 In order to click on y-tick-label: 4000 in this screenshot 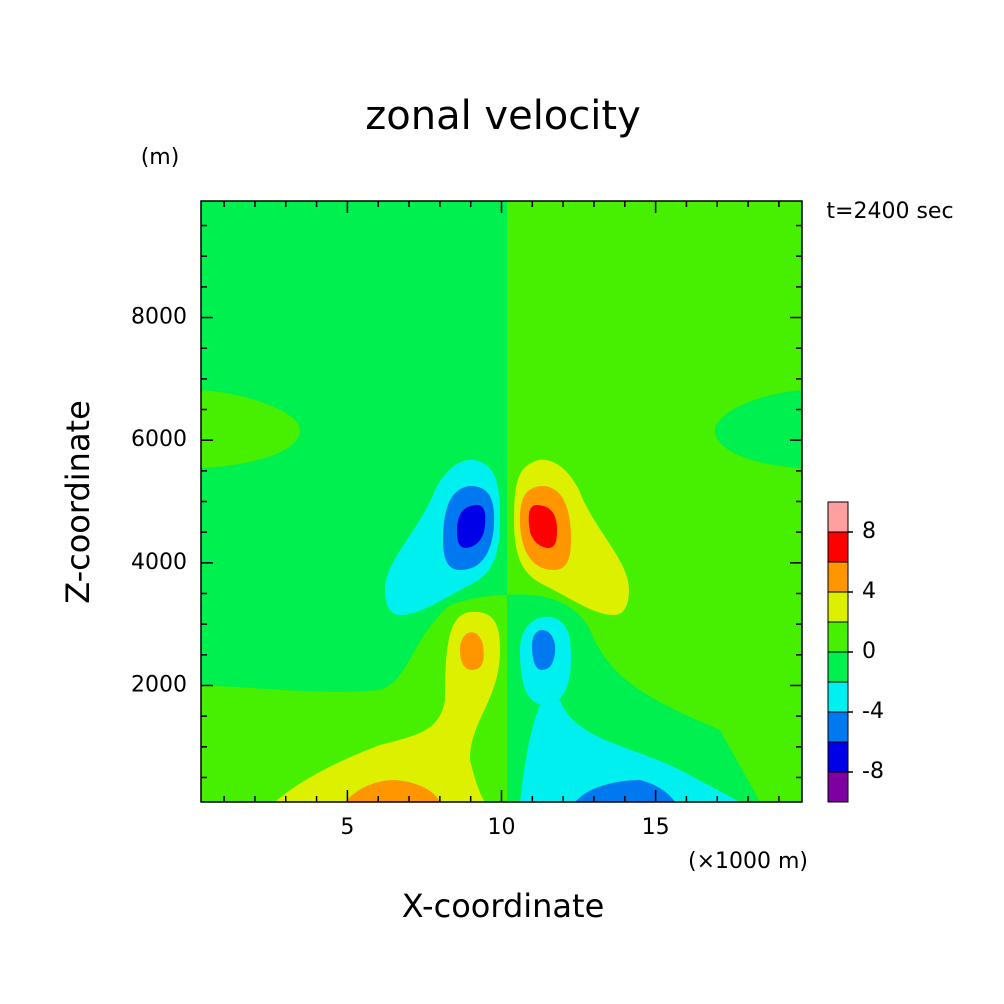, I will do `click(159, 562)`.